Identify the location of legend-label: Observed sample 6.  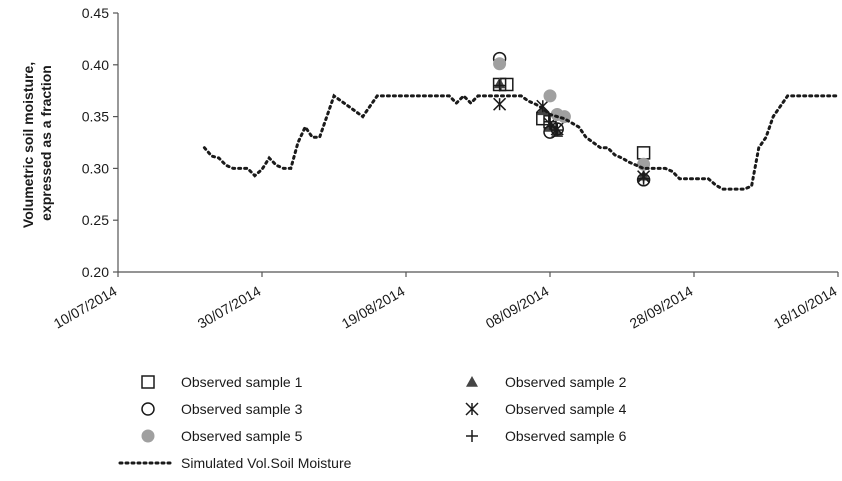
(566, 436).